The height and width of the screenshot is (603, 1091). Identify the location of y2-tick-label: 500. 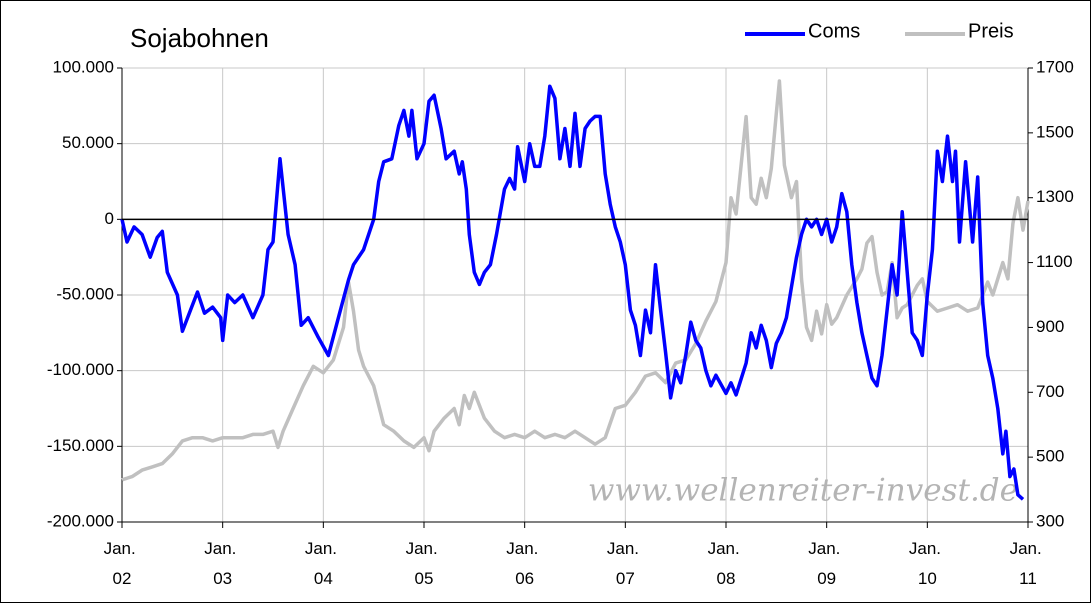
(1050, 456).